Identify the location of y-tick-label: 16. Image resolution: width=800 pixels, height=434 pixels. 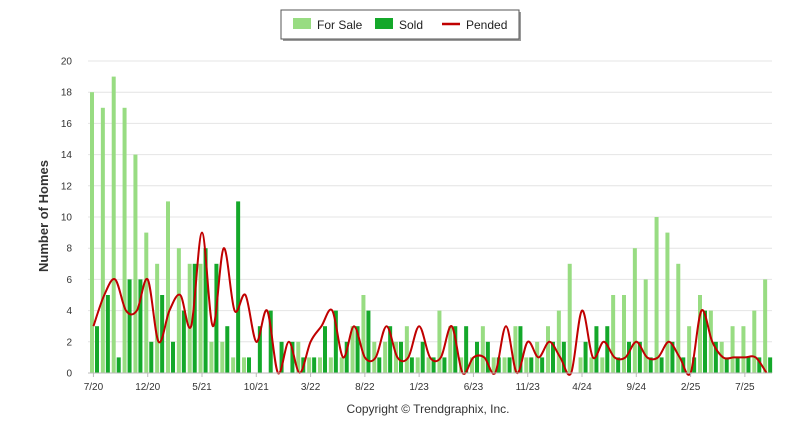
(67, 124).